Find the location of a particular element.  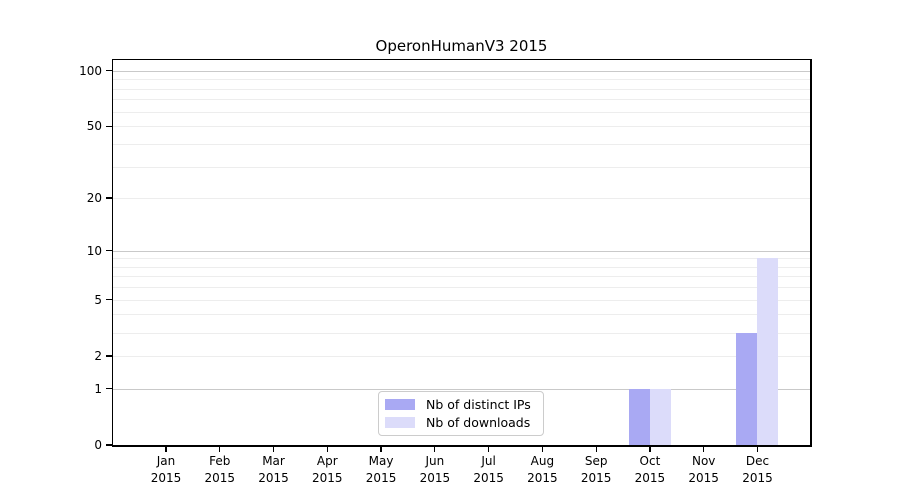

x-tick-label-dec: Dec 2015 is located at coordinates (757, 469).